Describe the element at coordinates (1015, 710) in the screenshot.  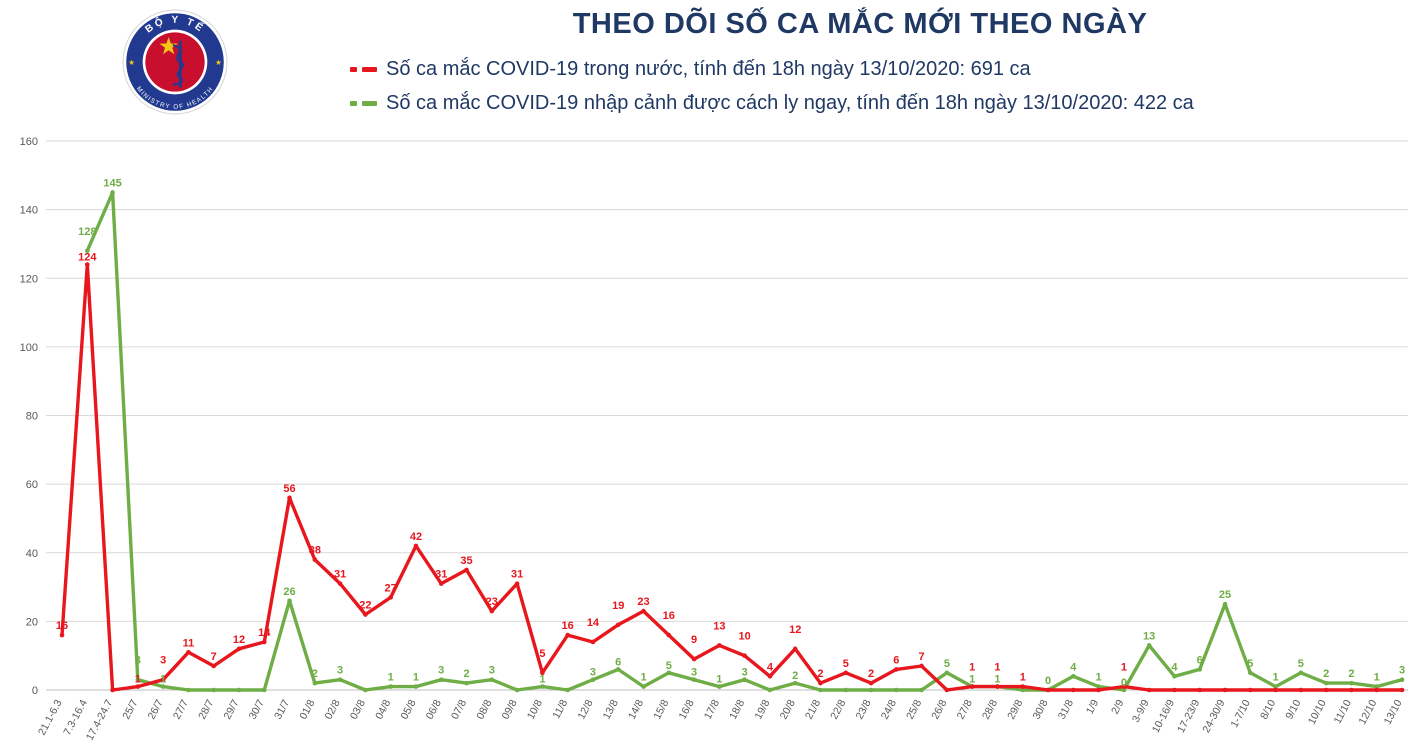
I see `x-axis-tick-label: 29/8` at that location.